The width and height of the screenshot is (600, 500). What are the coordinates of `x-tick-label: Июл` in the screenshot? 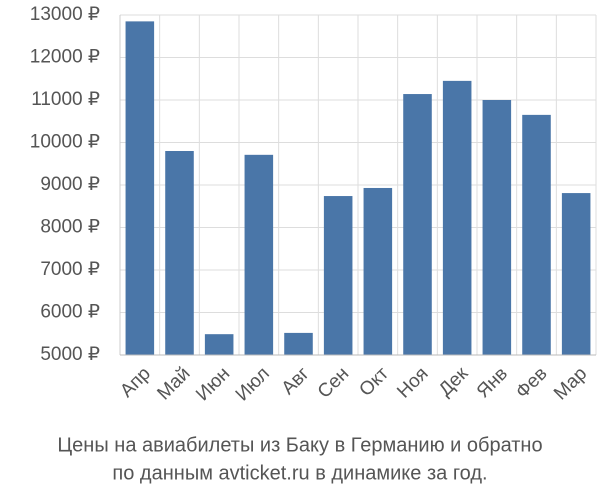 It's located at (253, 384).